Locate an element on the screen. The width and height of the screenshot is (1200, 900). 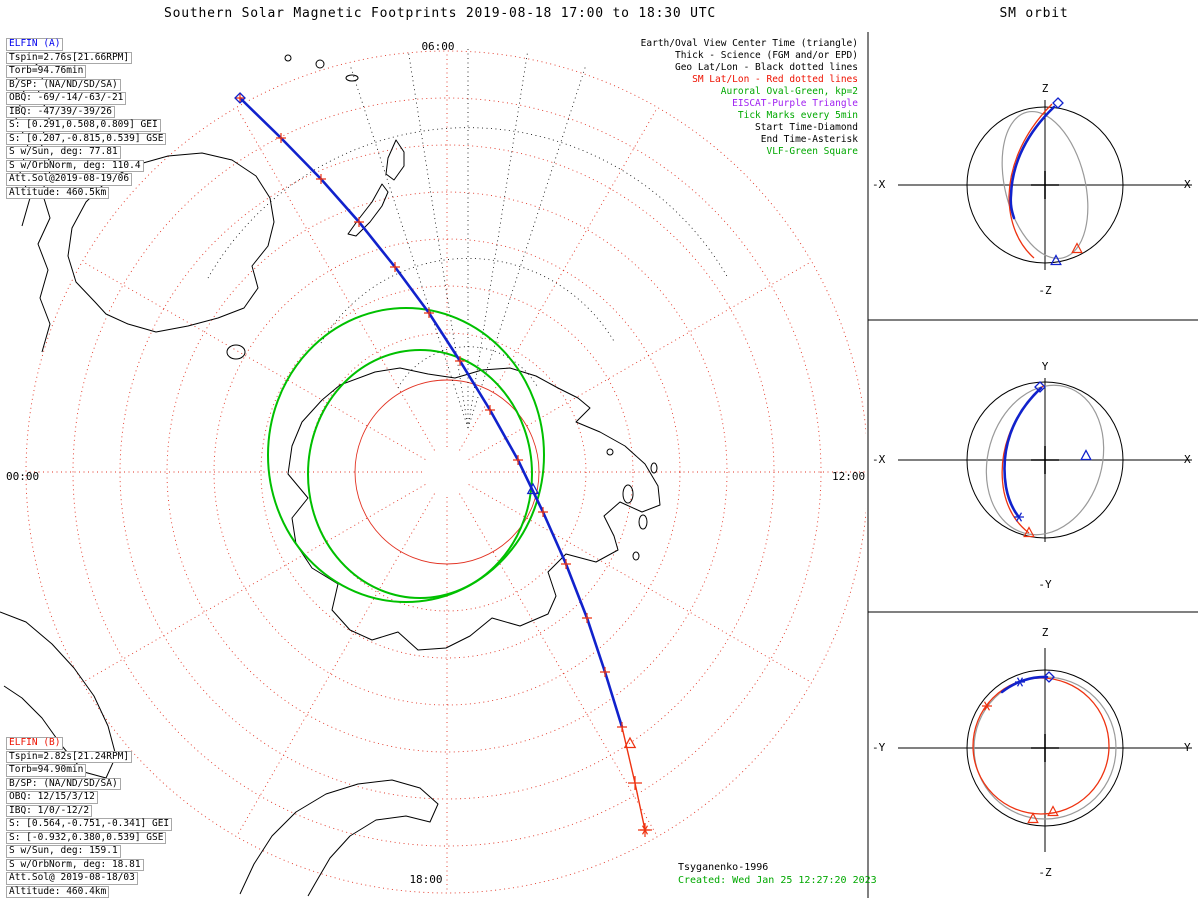
legend-item: Auroral Oval-Green, kp=2 is located at coordinates (789, 91).